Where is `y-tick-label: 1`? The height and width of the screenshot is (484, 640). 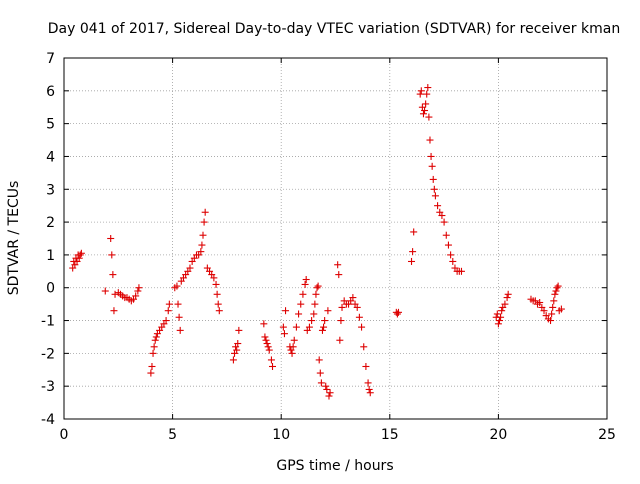
y-tick-label: 1 is located at coordinates (50, 256).